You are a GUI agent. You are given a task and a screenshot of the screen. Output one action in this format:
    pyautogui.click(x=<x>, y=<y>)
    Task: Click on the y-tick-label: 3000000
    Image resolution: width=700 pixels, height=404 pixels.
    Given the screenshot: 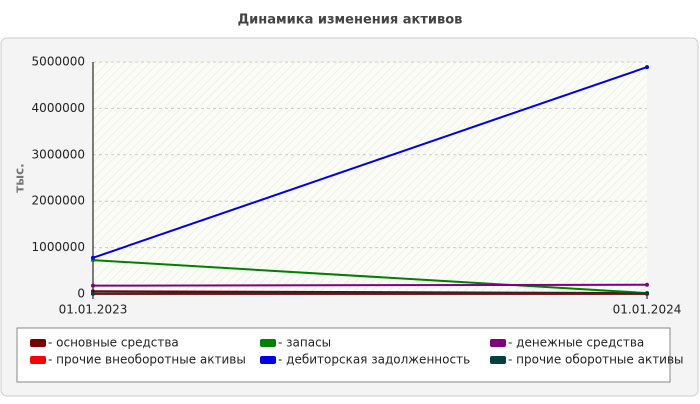 What is the action you would take?
    pyautogui.click(x=58, y=154)
    